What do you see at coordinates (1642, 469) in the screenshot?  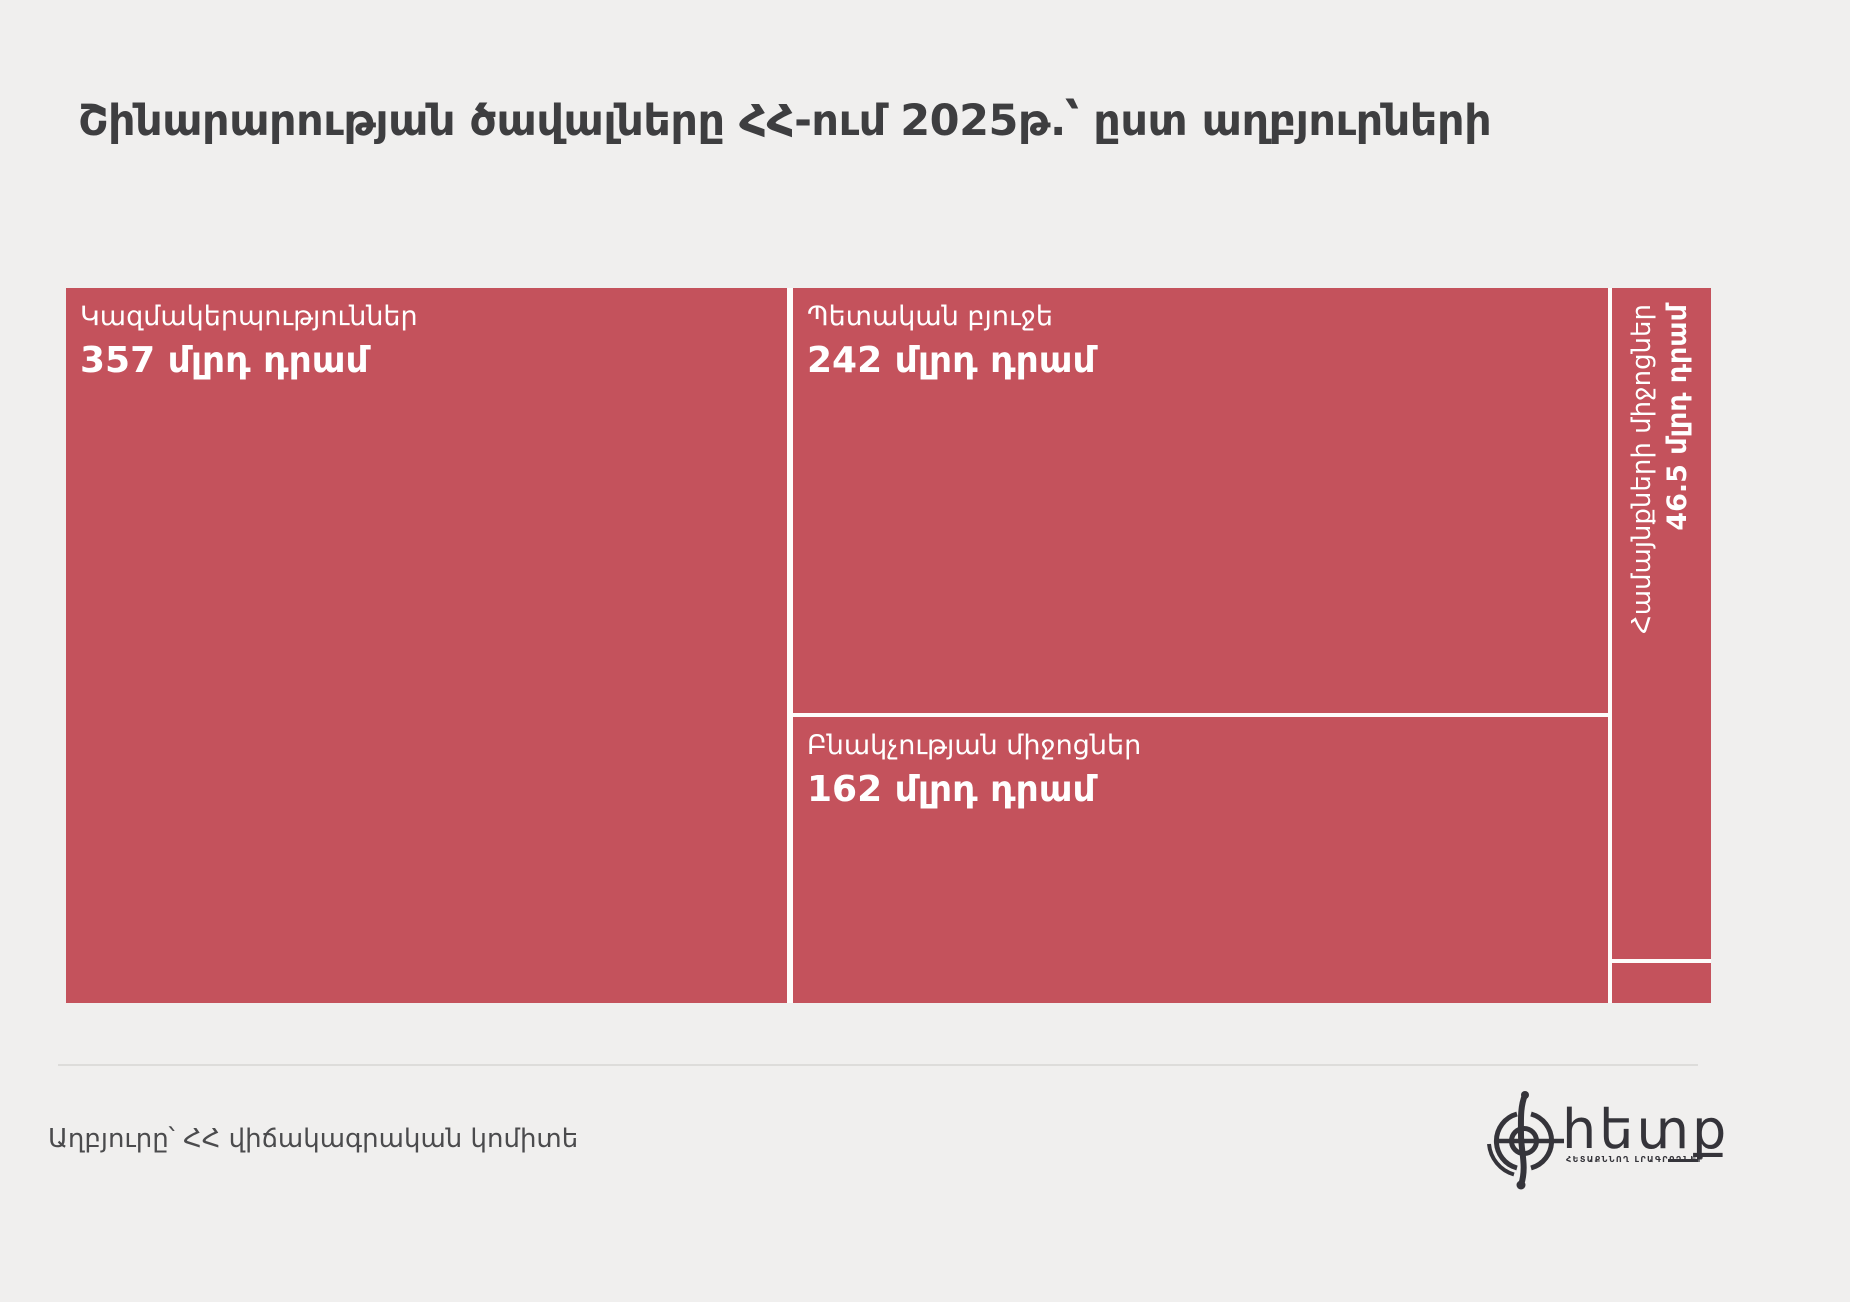 I see `segment-label: Համայնքների միջոցներ` at bounding box center [1642, 469].